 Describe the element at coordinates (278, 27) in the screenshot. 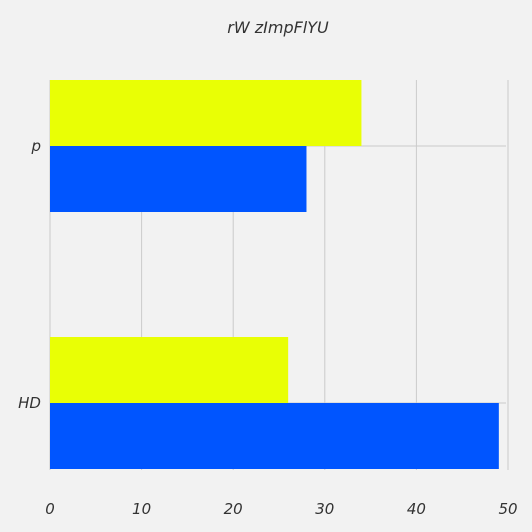

I see `chart-title: rW zImpFlYU` at that location.